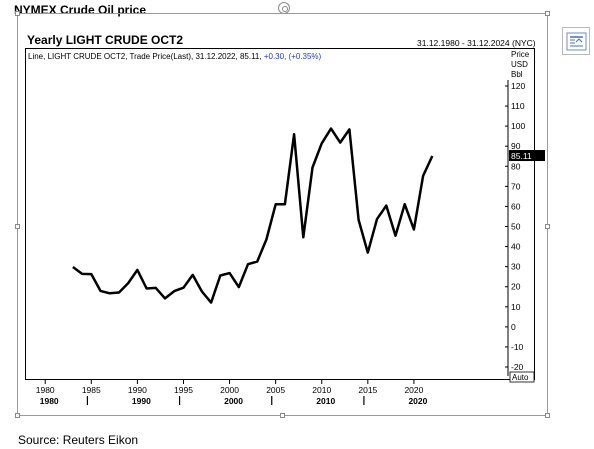  What do you see at coordinates (45, 390) in the screenshot?
I see `x-tick-label: 1980` at bounding box center [45, 390].